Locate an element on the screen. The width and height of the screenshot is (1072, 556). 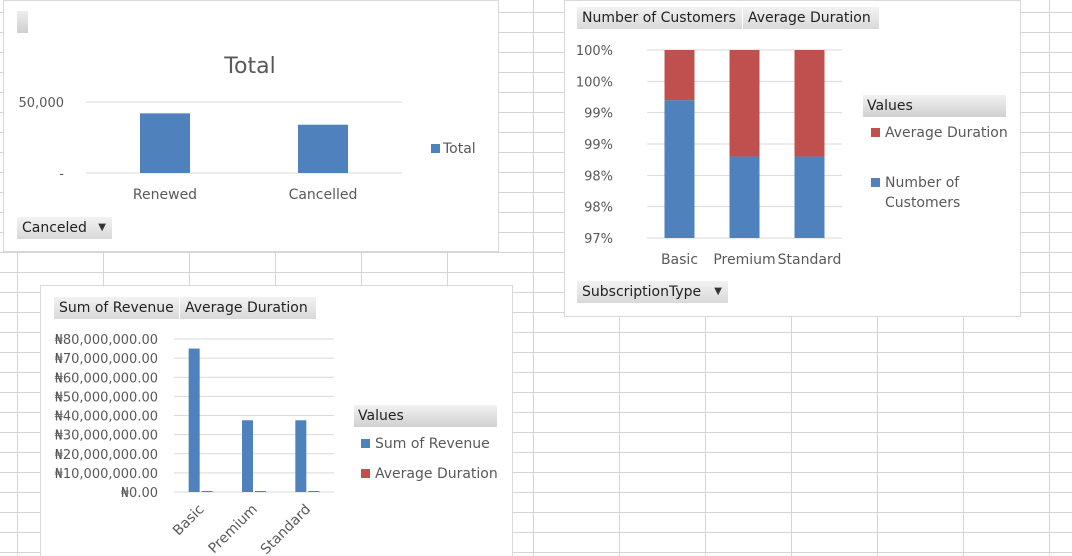
y-tick-label: ₦80,000,000.00 is located at coordinates (106, 340).